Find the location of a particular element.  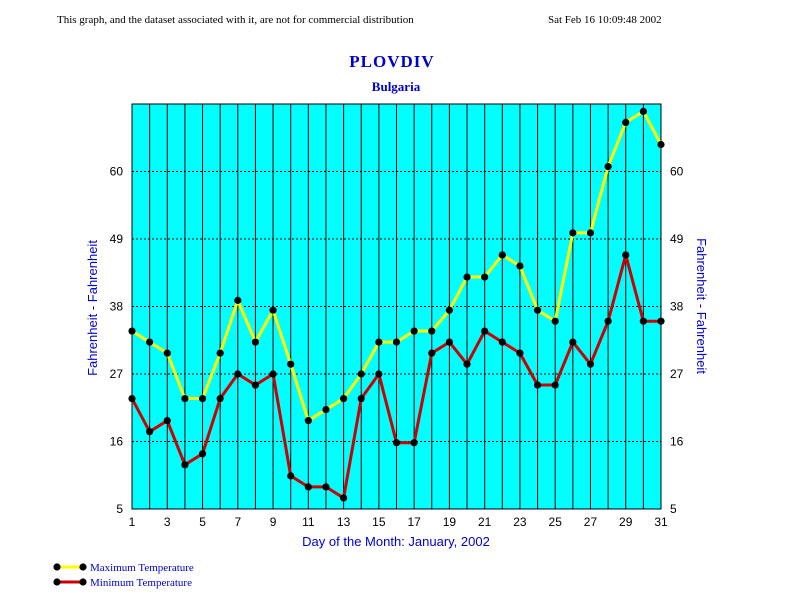

legend-item-maximum: Maximum Temperature is located at coordinates (123, 568).